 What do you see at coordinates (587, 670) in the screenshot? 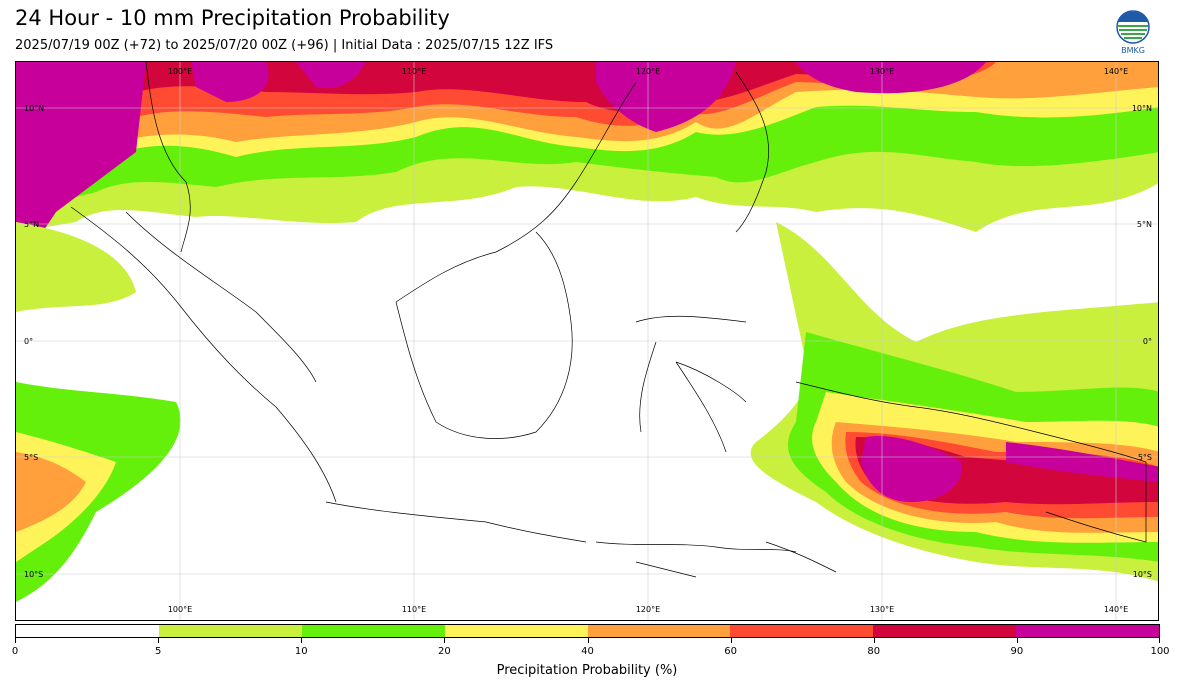
I see `colorbar-title: Precipitation Probability (%)` at bounding box center [587, 670].